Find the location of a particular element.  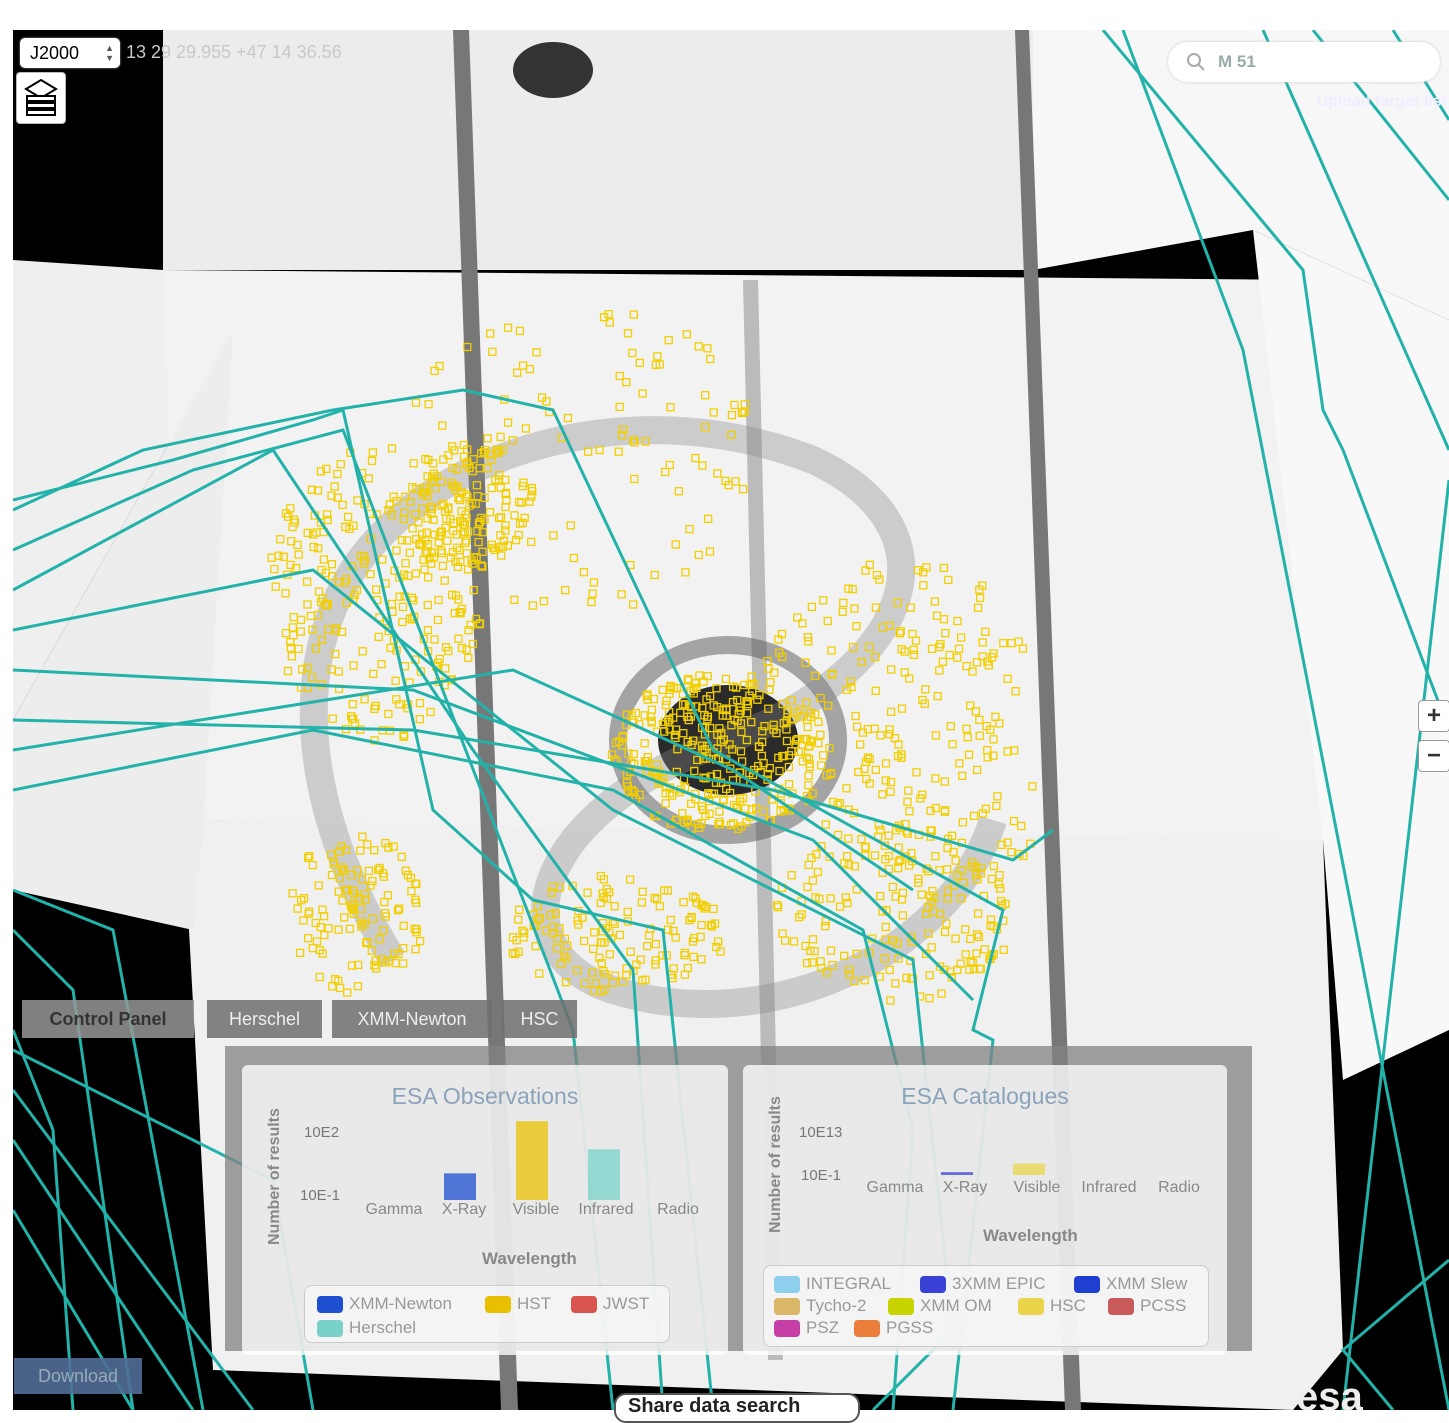

legend-item: XMM Slew is located at coordinates (1130, 1284).